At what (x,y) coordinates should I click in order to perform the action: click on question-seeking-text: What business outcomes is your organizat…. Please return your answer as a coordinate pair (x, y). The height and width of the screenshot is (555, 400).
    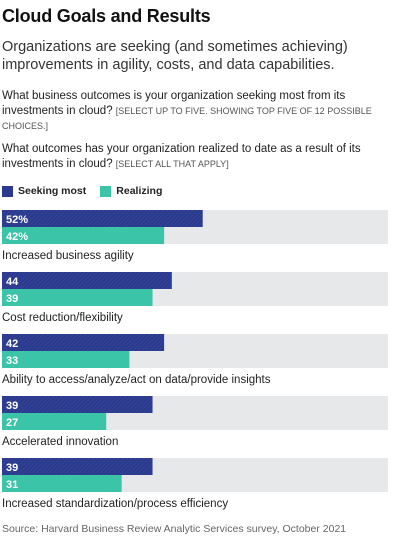
    Looking at the image, I should click on (174, 103).